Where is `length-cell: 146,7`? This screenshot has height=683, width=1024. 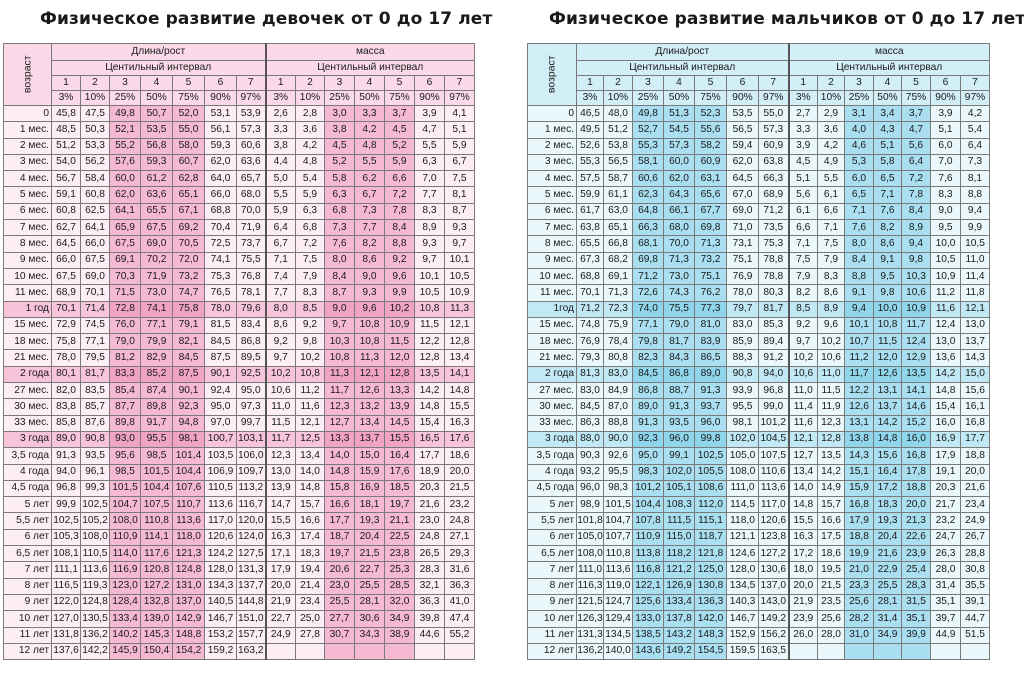
length-cell: 146,7 is located at coordinates (742, 619).